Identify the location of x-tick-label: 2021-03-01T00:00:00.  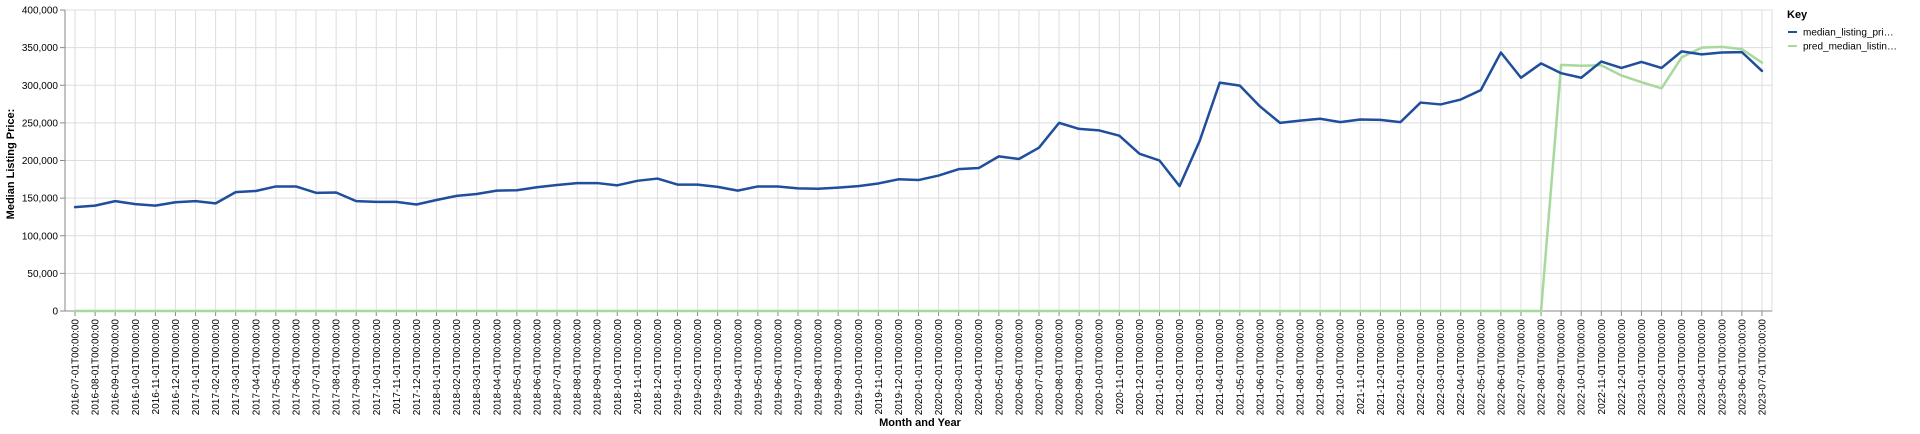
(1200, 367).